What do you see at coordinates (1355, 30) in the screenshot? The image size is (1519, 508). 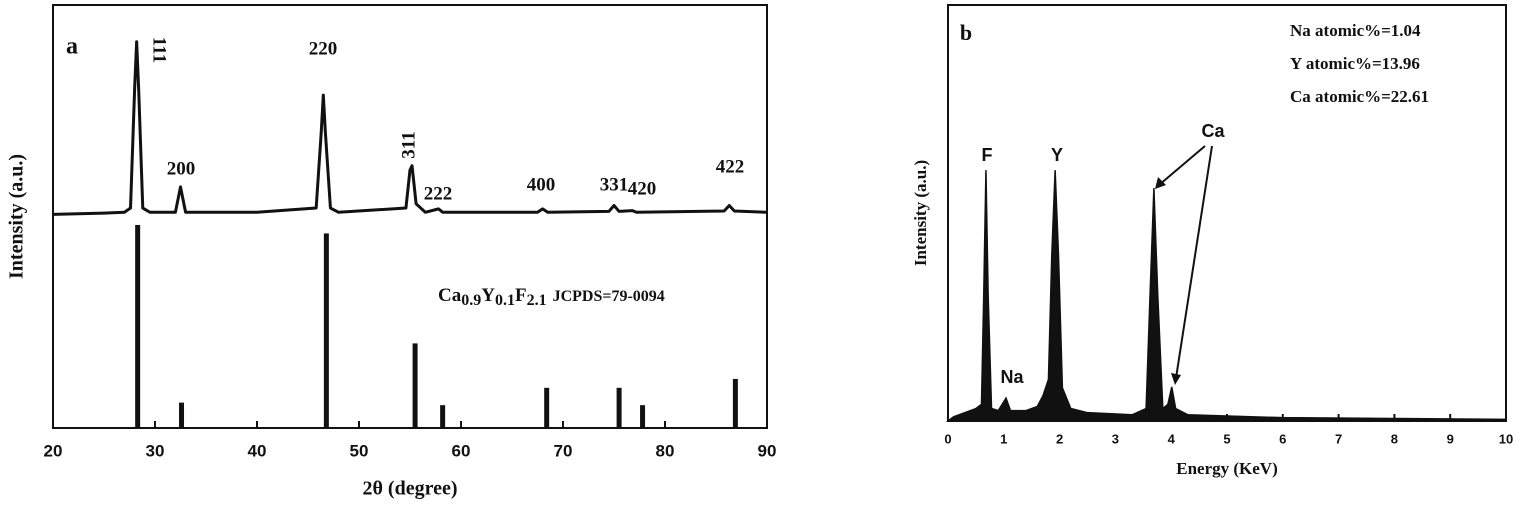 I see `composition-note: Na atomic%=1.04` at bounding box center [1355, 30].